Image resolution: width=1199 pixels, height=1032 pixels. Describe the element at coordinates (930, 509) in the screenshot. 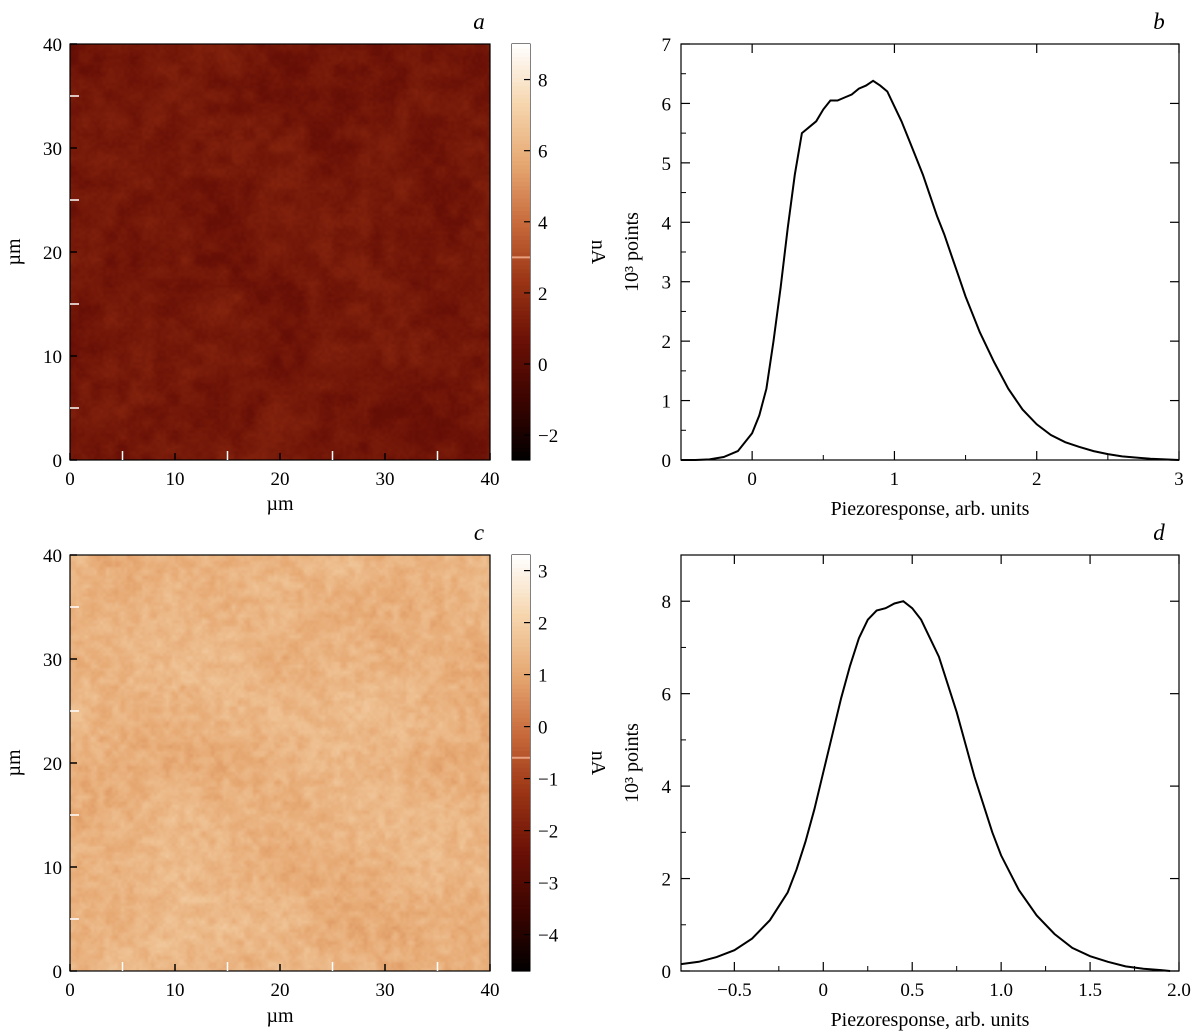

I see `panel-b-x-label: Piezoresponse, arb. units` at that location.